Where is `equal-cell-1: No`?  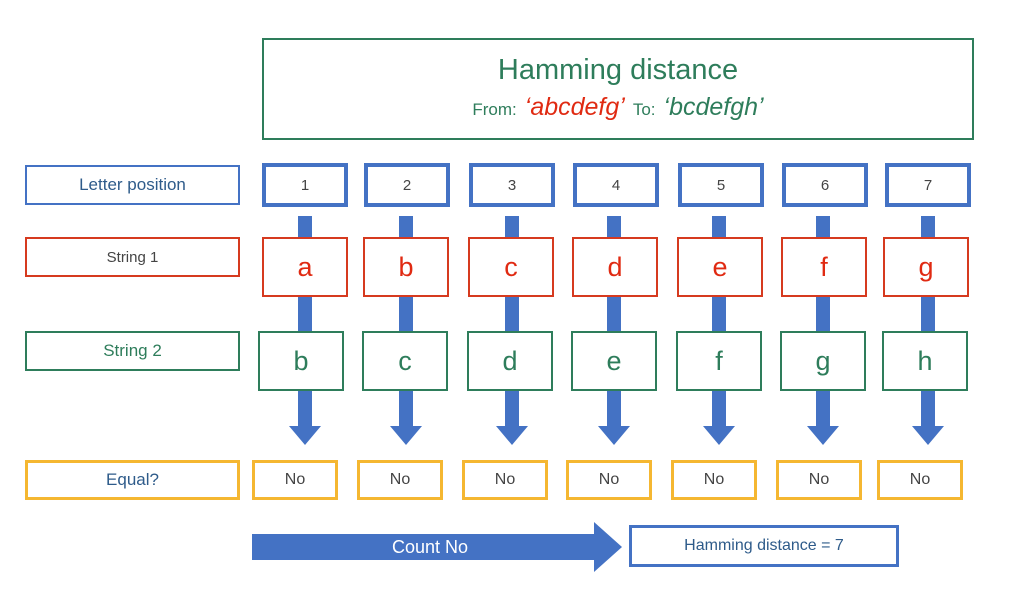
equal-cell-1: No is located at coordinates (295, 480).